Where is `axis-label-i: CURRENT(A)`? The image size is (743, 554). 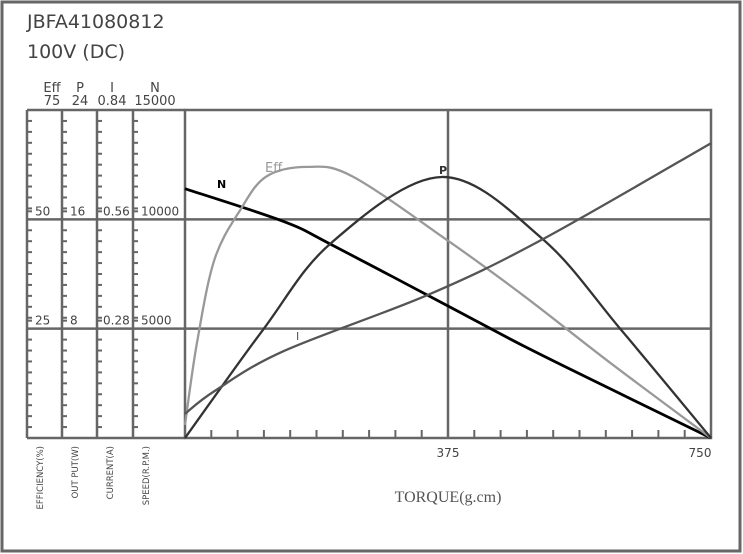
axis-label-i: CURRENT(A) is located at coordinates (111, 472).